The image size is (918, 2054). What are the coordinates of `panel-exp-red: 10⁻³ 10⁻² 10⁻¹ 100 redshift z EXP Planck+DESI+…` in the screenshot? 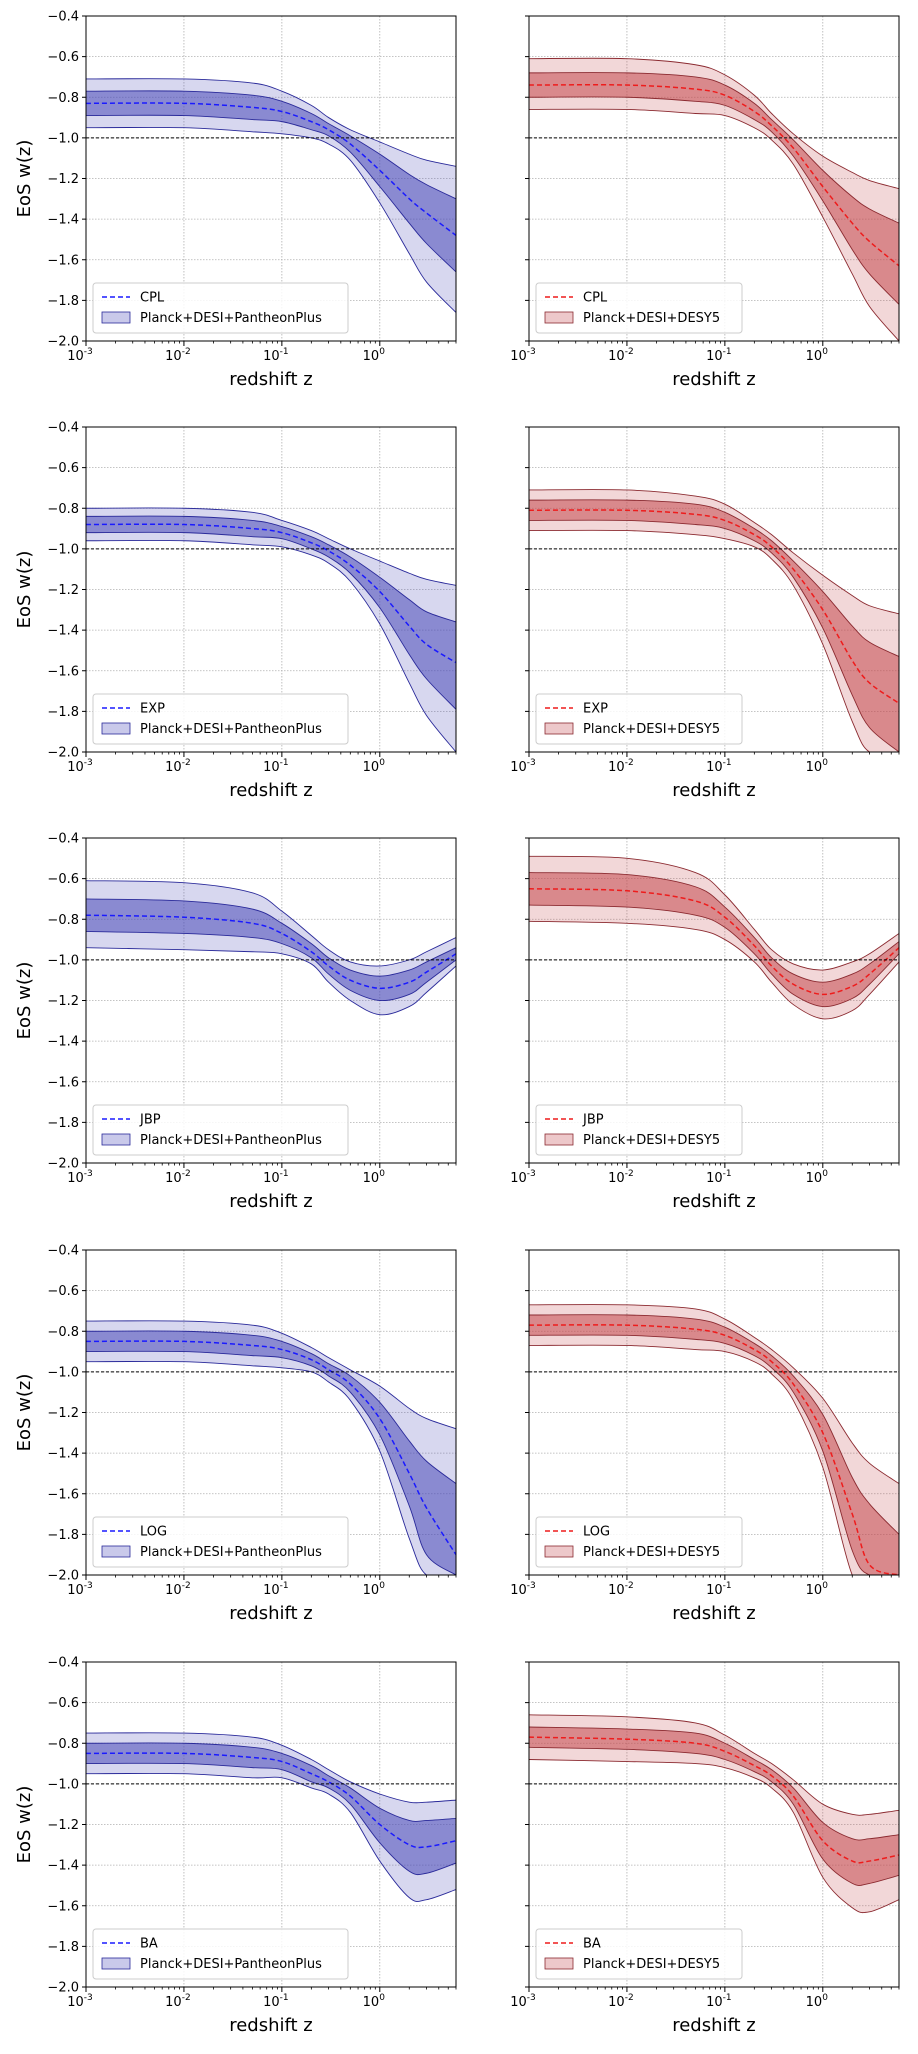 It's located at (705, 613).